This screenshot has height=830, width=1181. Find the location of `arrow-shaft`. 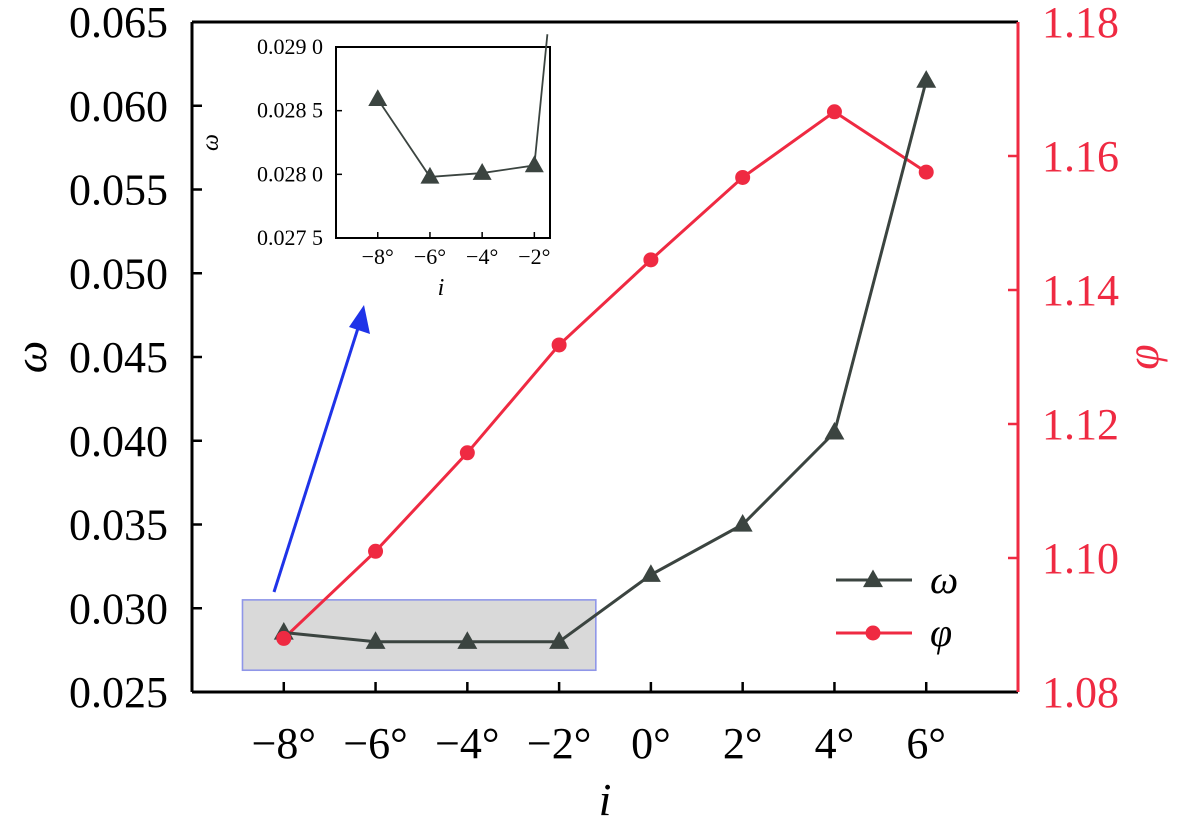

arrow-shaft is located at coordinates (316, 458).